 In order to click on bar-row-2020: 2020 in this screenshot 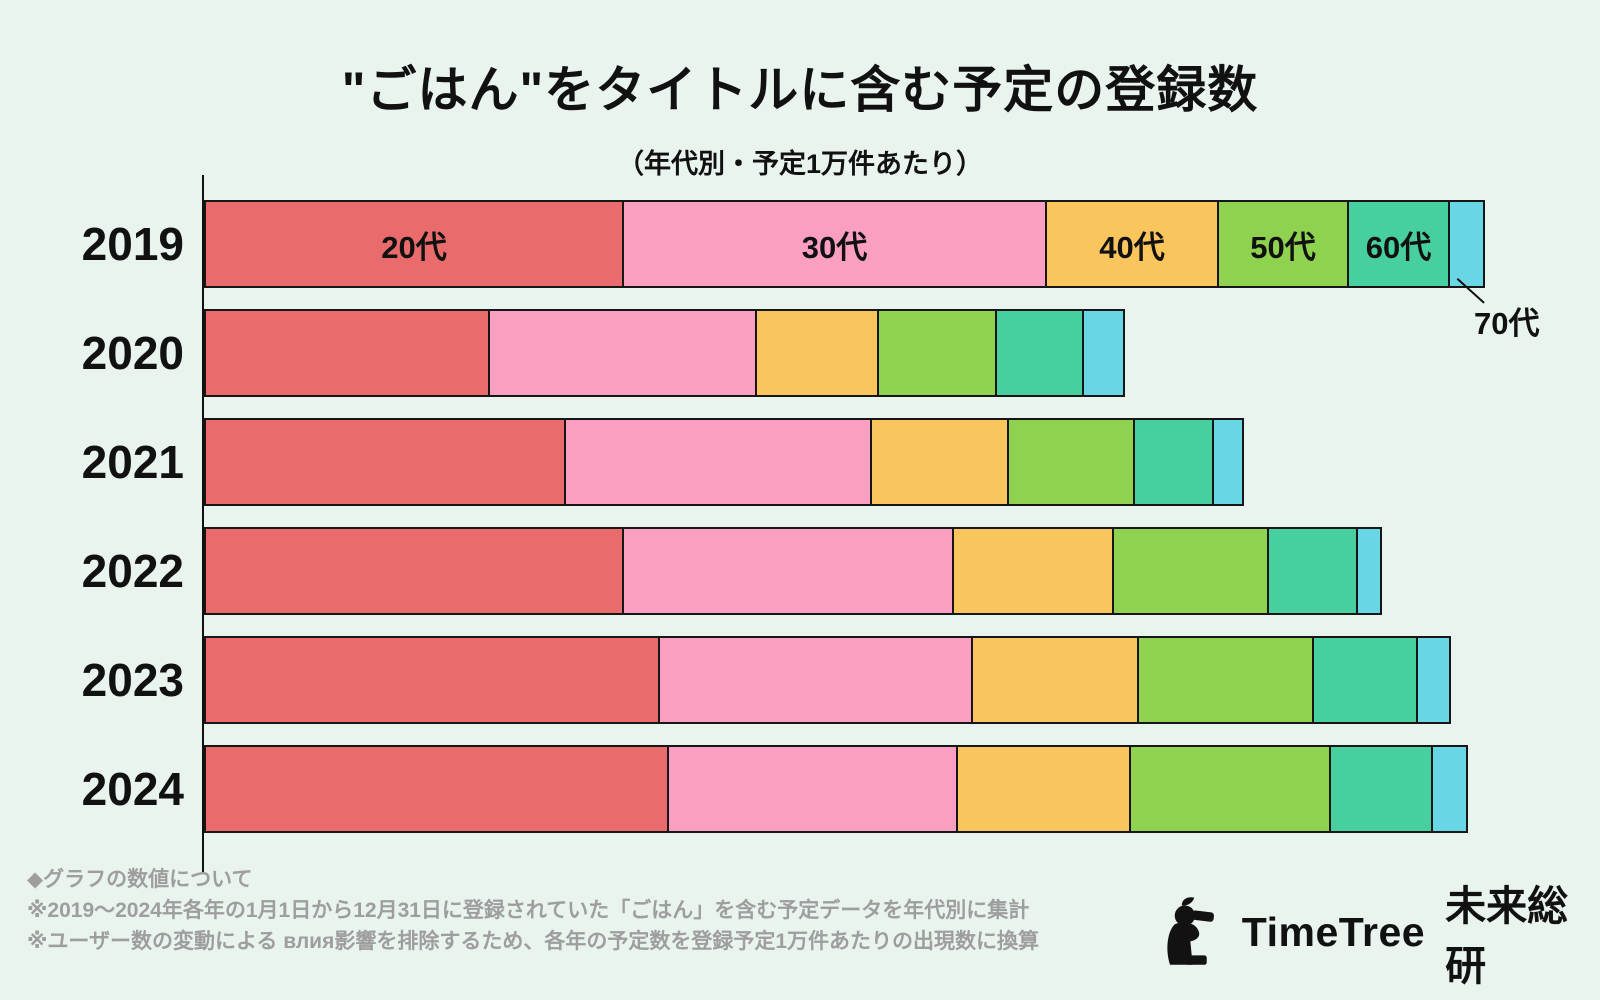, I will do `click(800, 353)`.